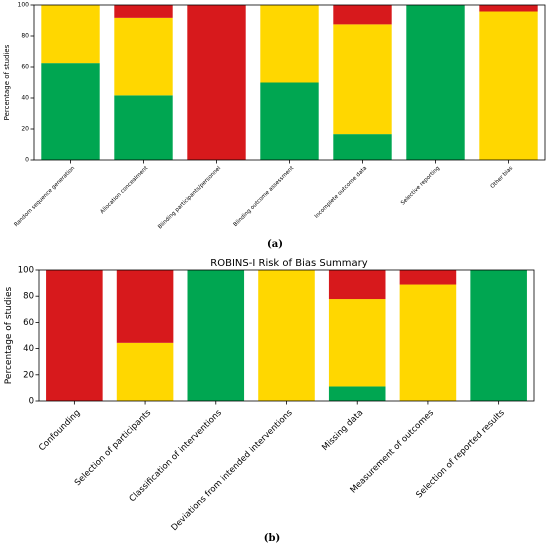  What do you see at coordinates (264, 196) in the screenshot?
I see `a-x-tick-label-3: Blinding outcome assessment` at bounding box center [264, 196].